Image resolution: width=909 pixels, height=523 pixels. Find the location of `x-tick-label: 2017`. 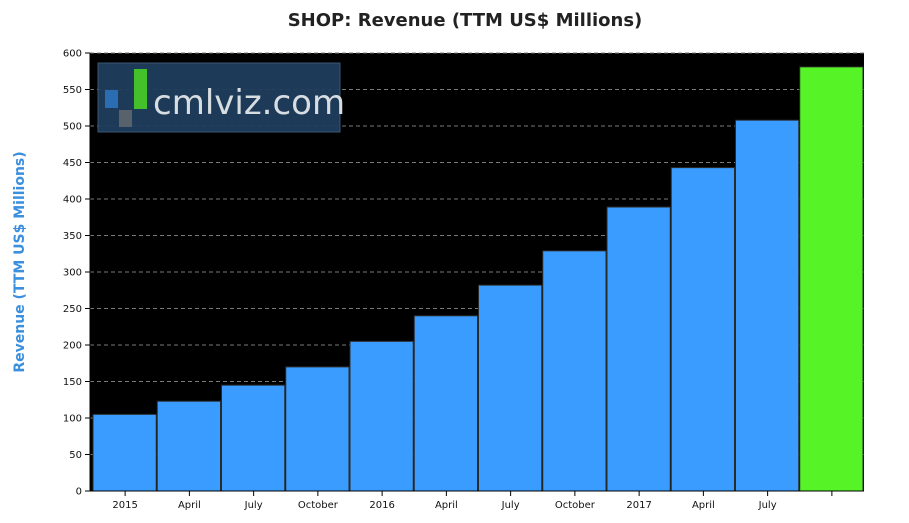

x-tick-label: 2017 is located at coordinates (638, 505).